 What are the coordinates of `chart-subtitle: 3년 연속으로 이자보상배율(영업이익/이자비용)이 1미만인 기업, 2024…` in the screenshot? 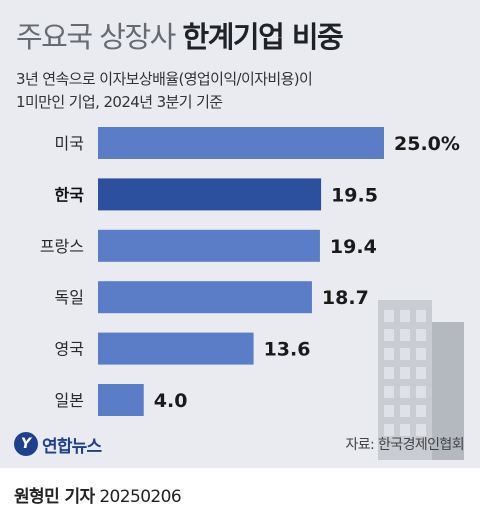 It's located at (164, 91).